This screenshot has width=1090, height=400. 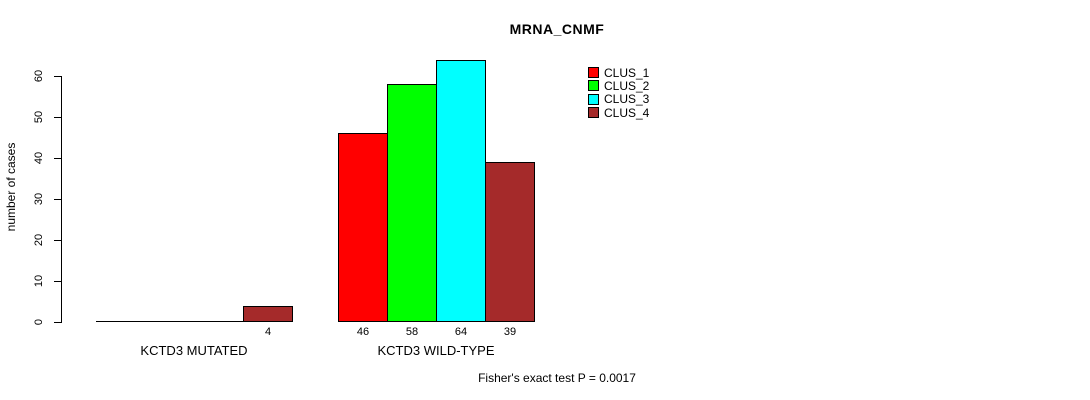 What do you see at coordinates (39, 76) in the screenshot?
I see `y-tick-label: 60` at bounding box center [39, 76].